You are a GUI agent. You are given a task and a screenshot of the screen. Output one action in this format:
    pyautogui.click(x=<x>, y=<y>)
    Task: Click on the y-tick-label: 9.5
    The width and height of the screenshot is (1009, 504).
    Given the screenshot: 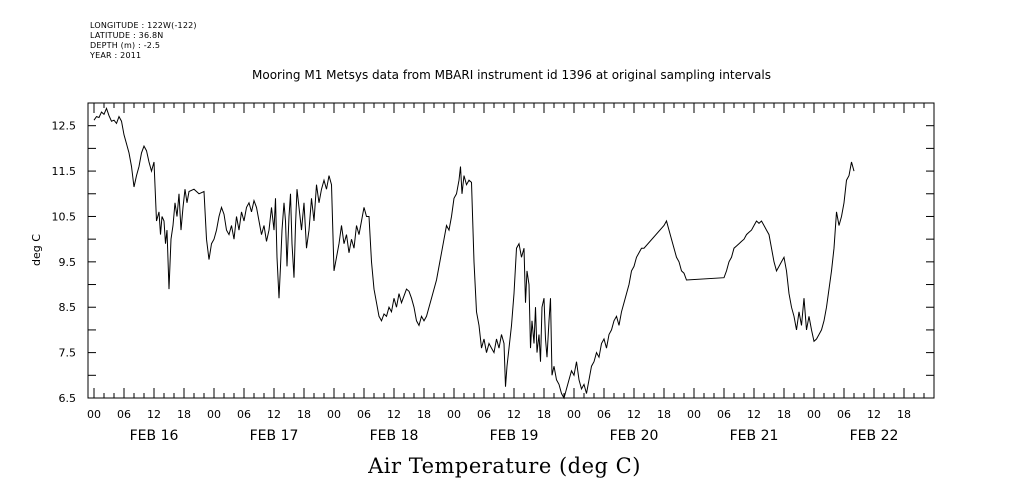 What is the action you would take?
    pyautogui.click(x=68, y=262)
    